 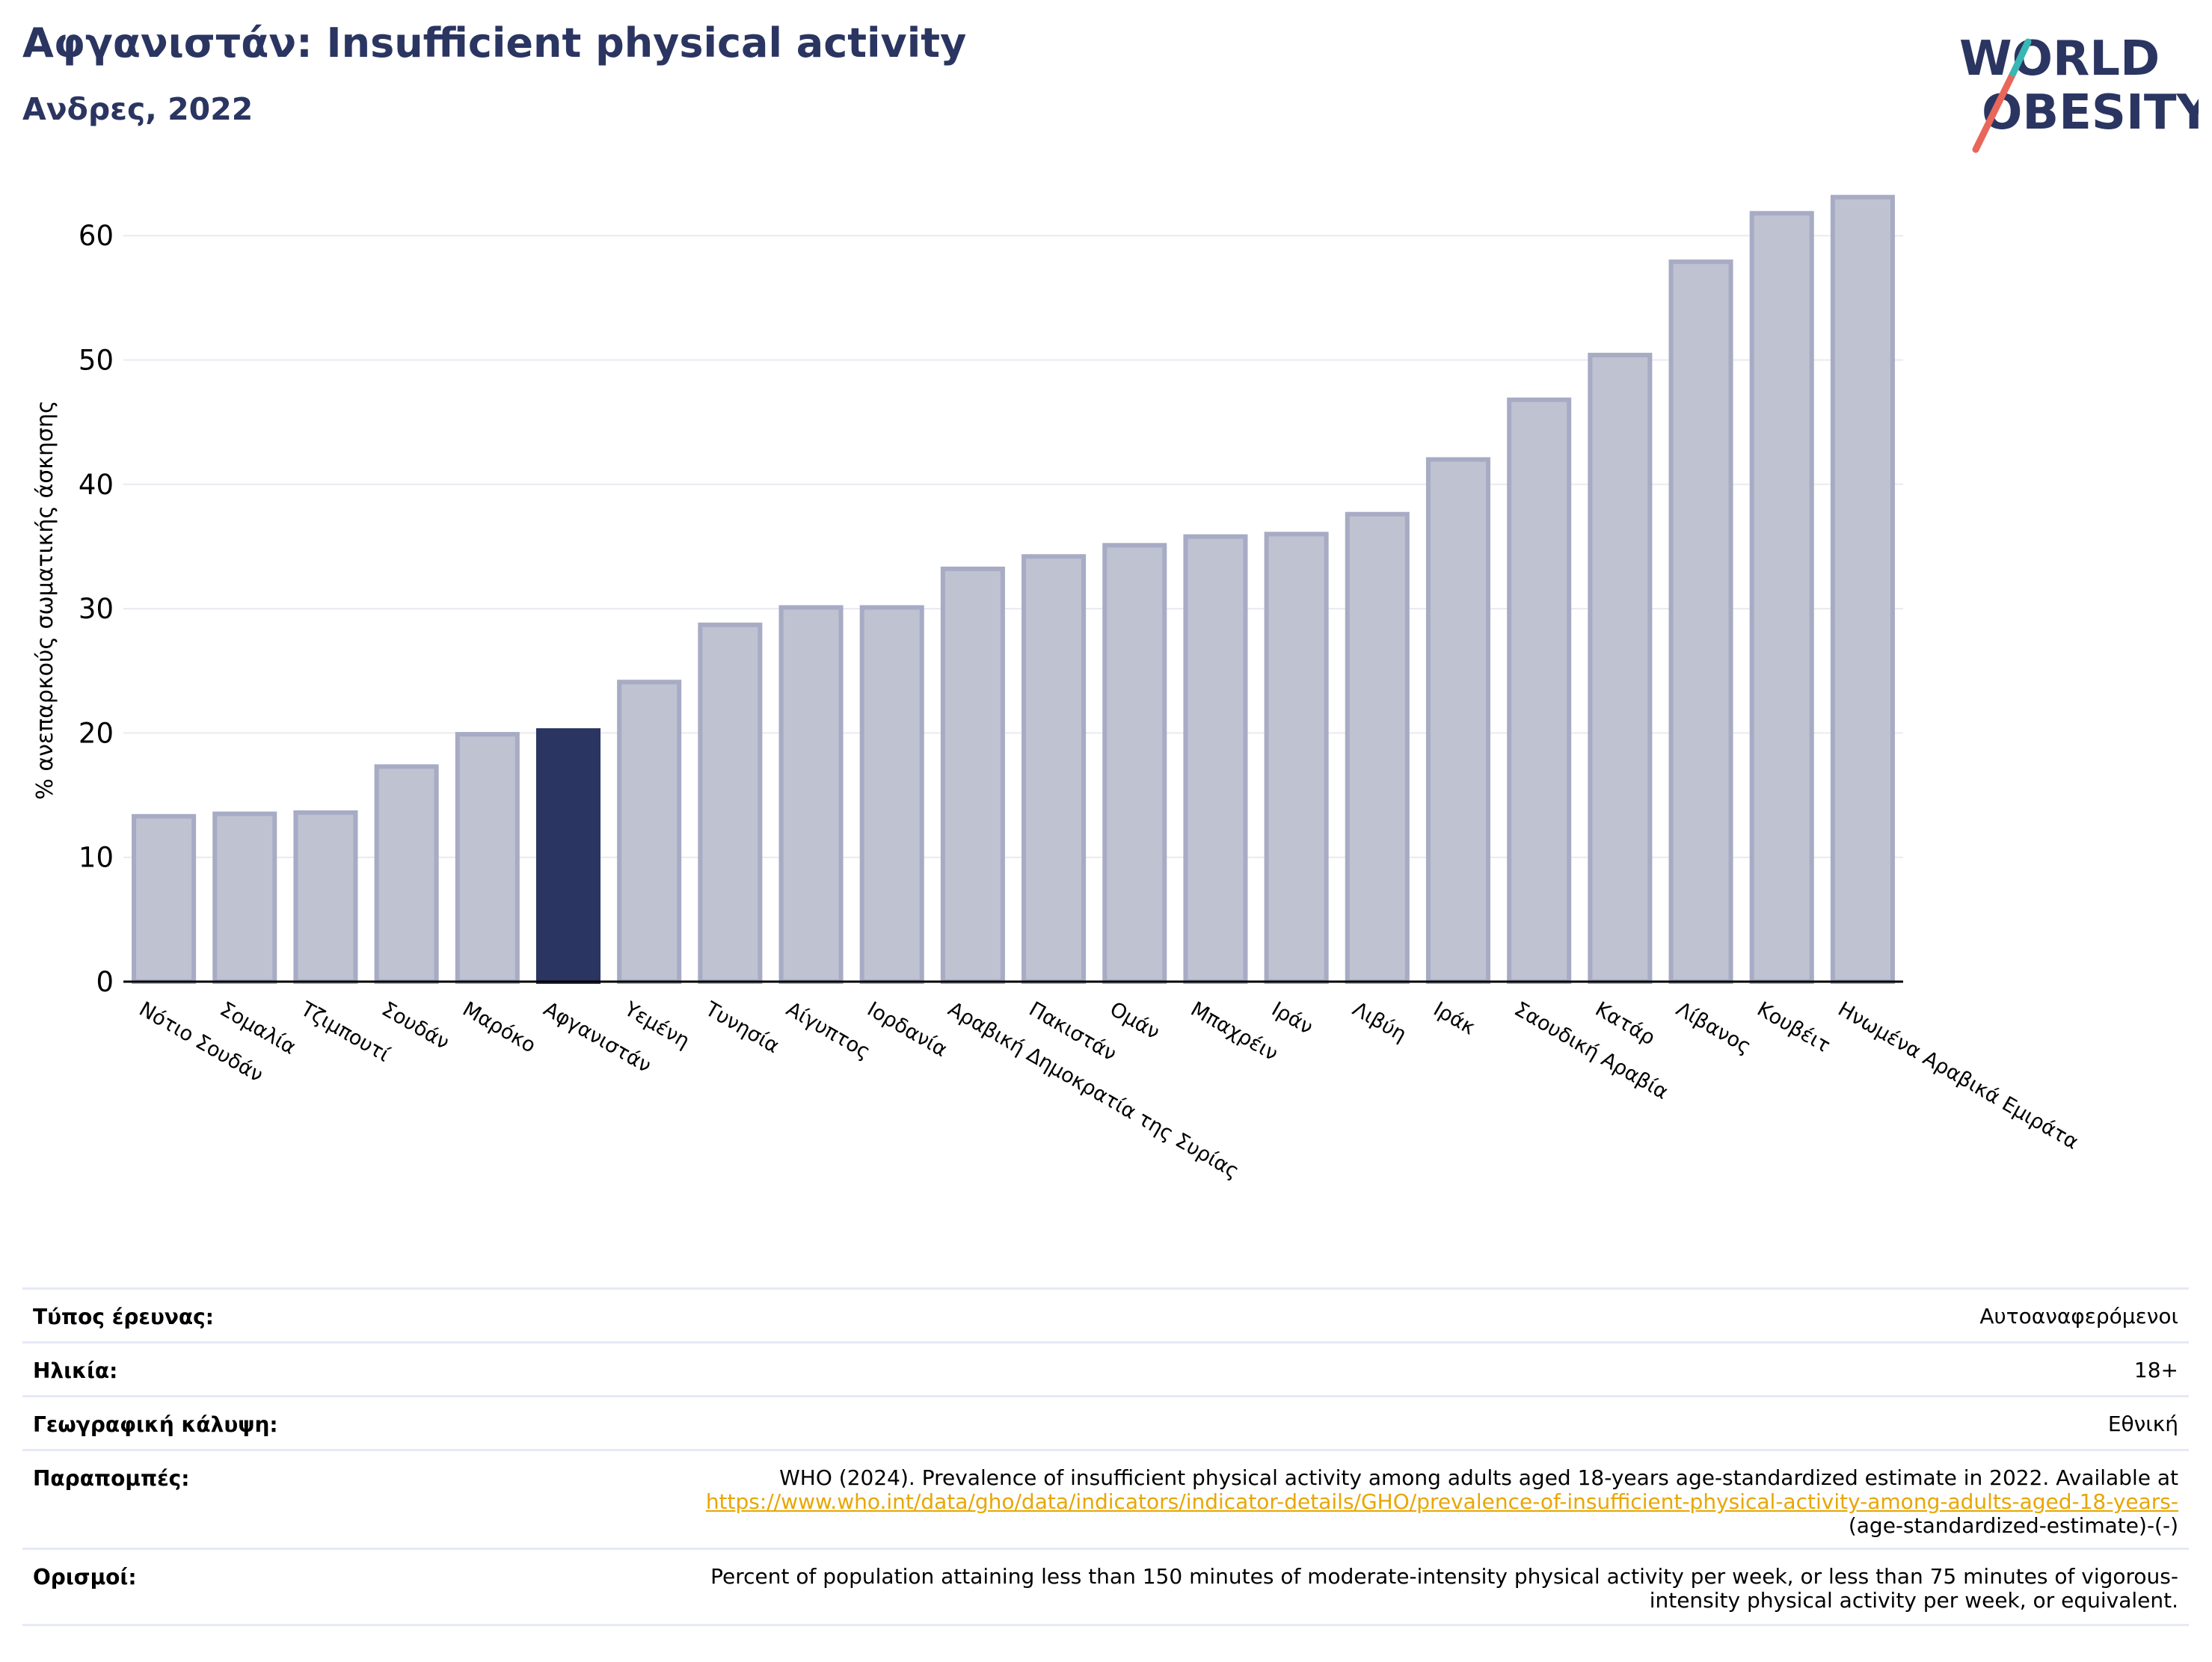 What do you see at coordinates (828, 1030) in the screenshot?
I see `x-tick-label: Αίγυπτος` at bounding box center [828, 1030].